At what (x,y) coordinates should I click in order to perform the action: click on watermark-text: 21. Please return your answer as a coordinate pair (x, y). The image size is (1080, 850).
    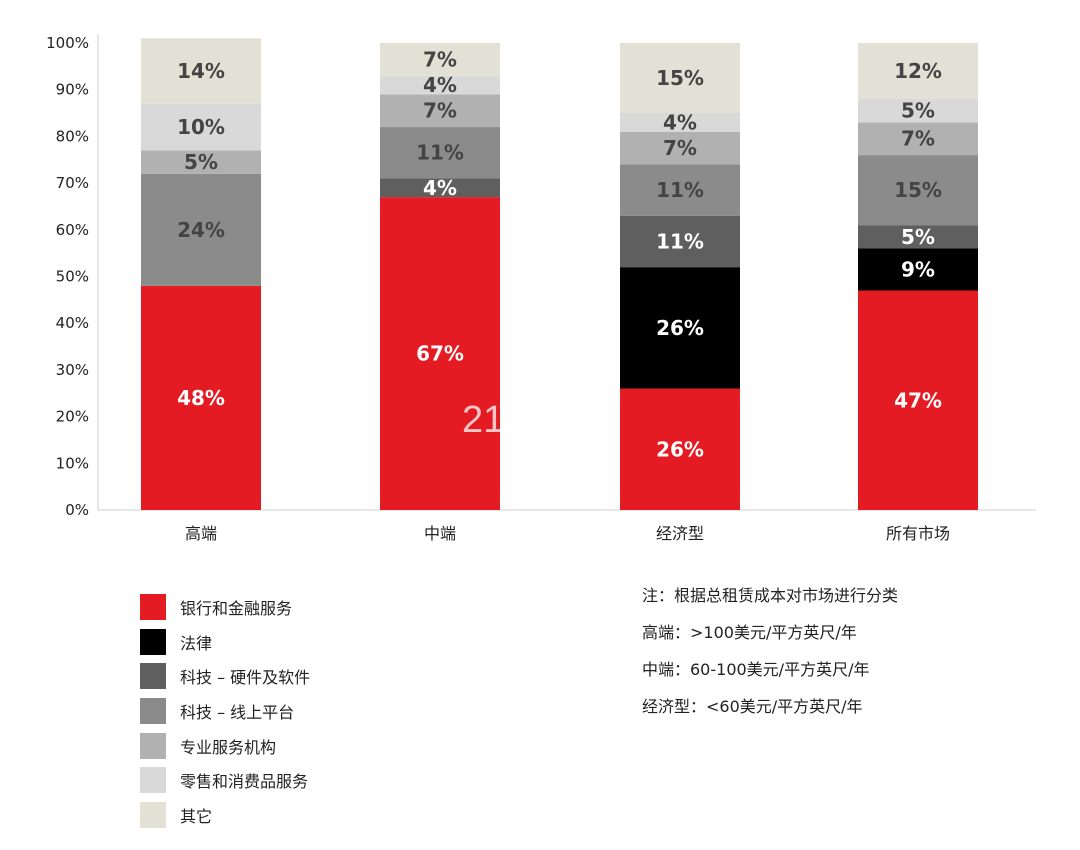
    Looking at the image, I should click on (483, 420).